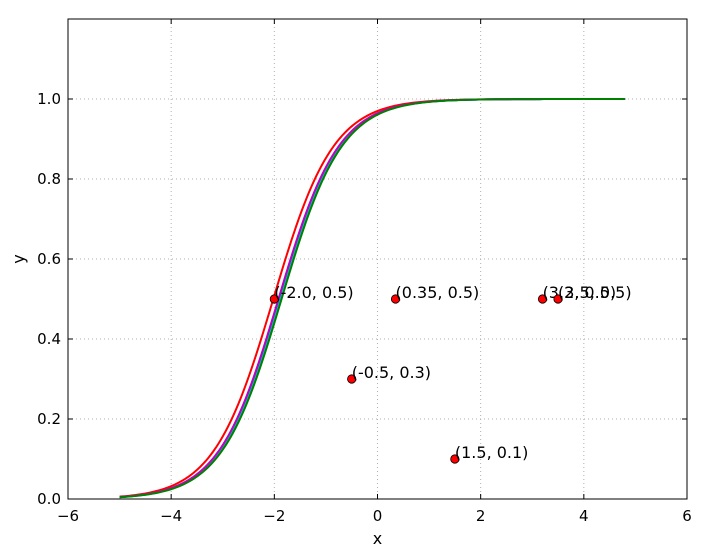 The width and height of the screenshot is (702, 557). I want to click on x-axis-label: x, so click(377, 538).